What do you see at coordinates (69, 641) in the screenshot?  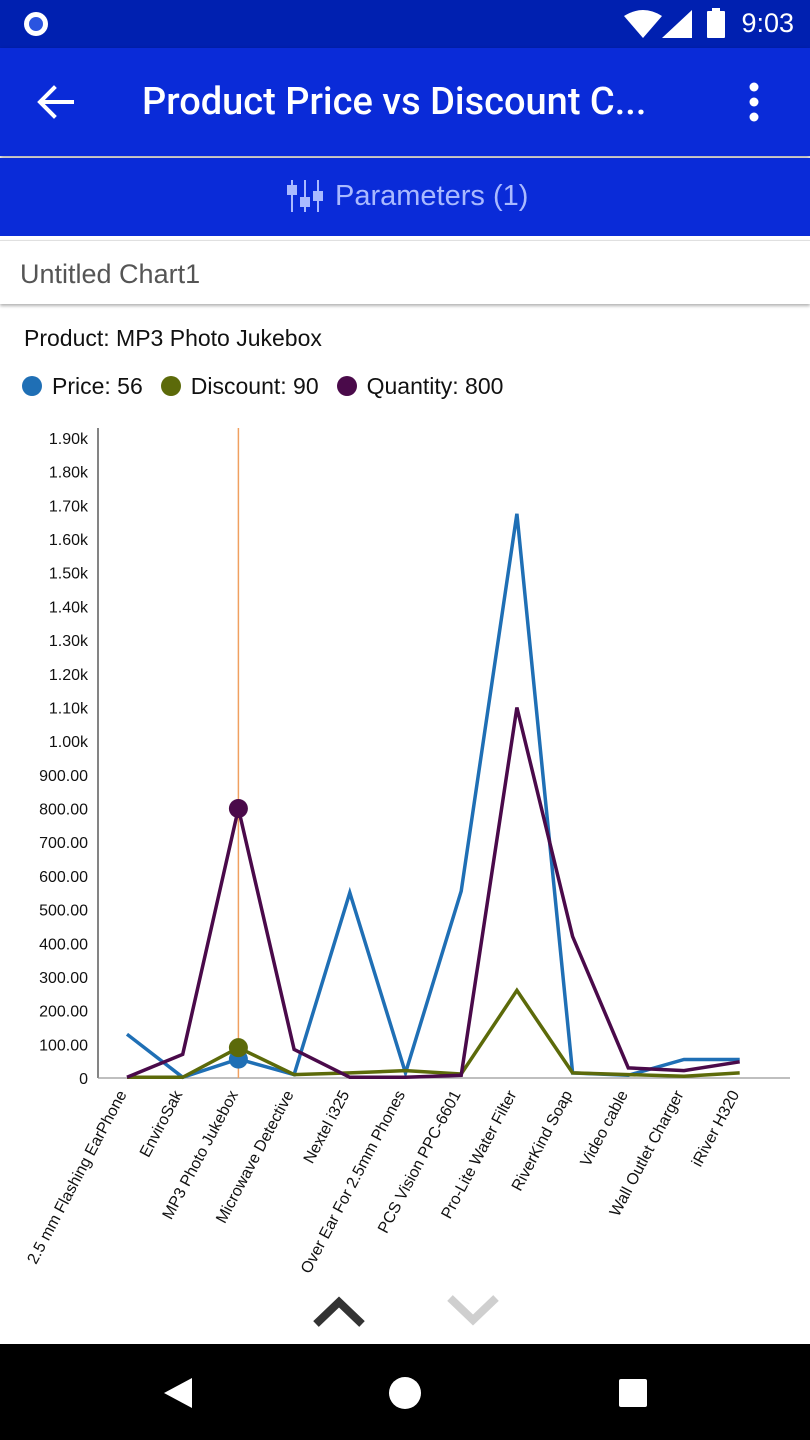 I see `y-tick-label: 1.30k` at bounding box center [69, 641].